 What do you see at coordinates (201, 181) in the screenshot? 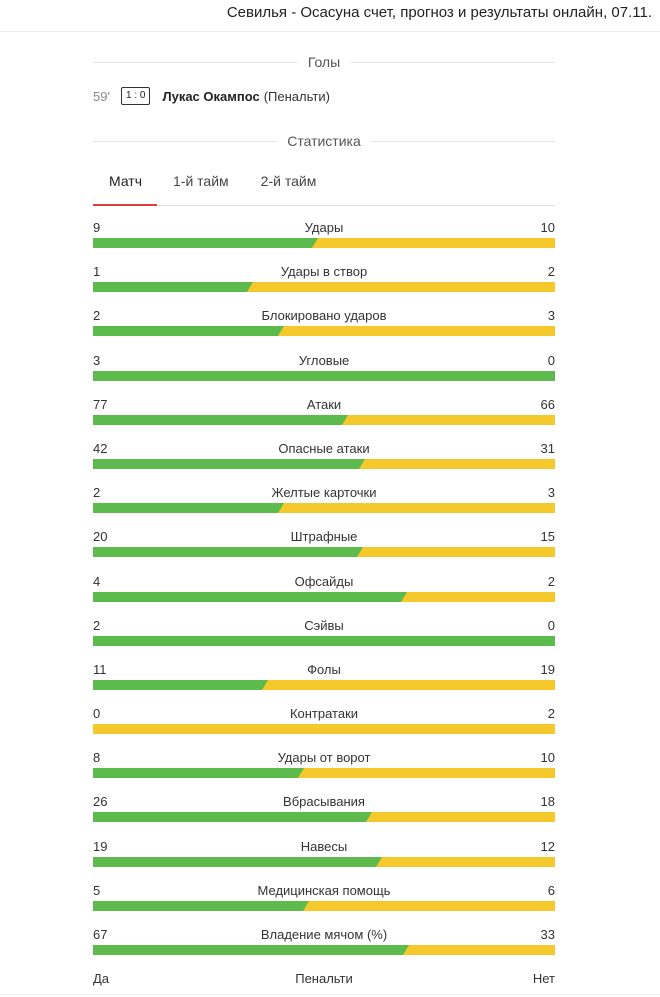
I see `tab-first-half: 1-й тайм` at bounding box center [201, 181].